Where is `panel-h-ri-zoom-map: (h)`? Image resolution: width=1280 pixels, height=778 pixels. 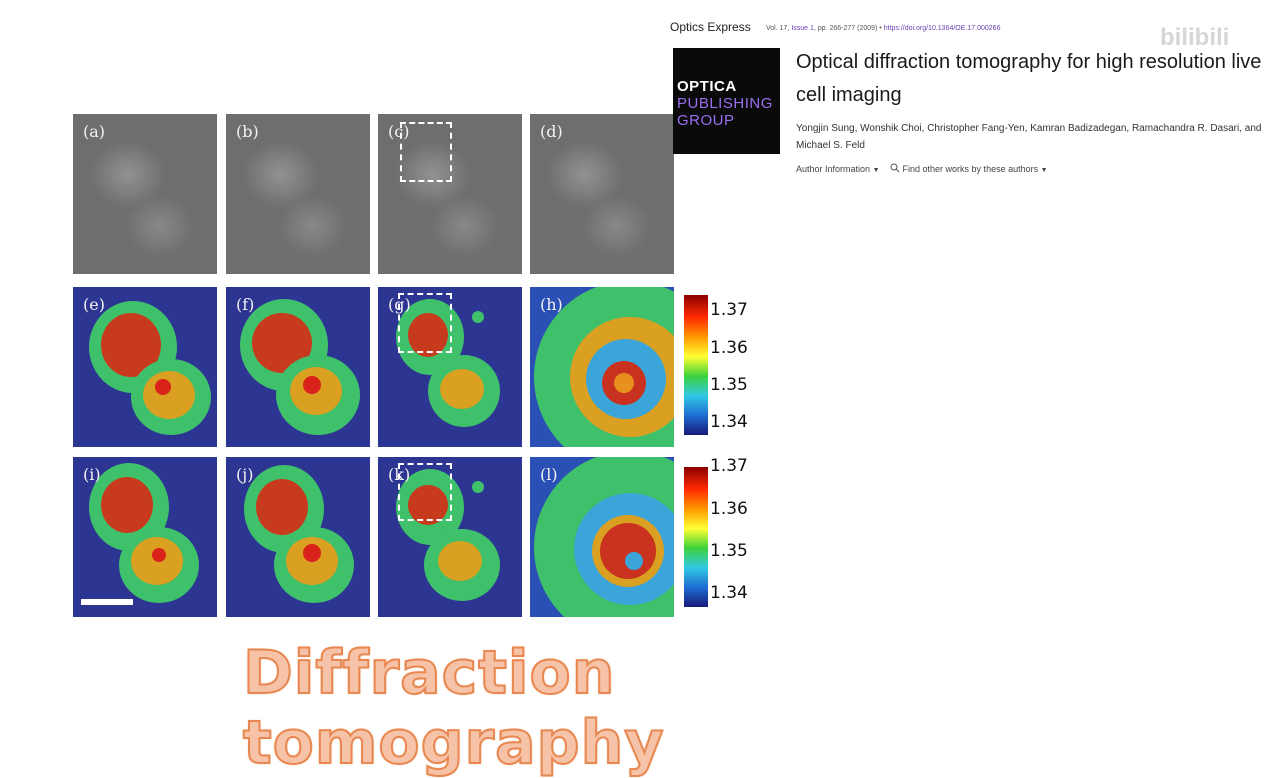 panel-h-ri-zoom-map: (h) is located at coordinates (602, 367).